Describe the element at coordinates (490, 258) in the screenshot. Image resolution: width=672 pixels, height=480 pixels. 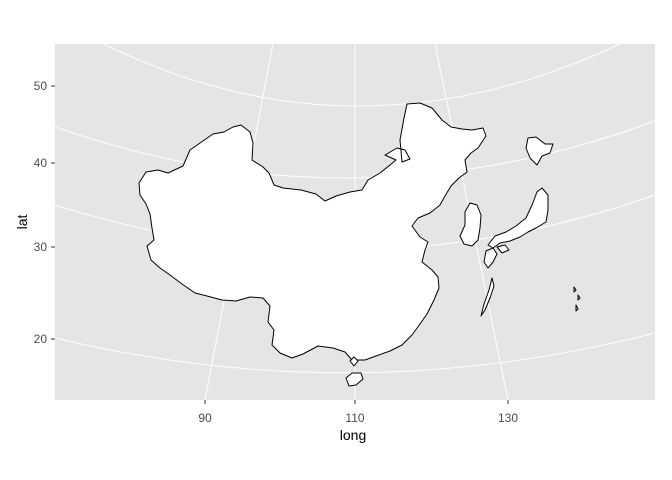
I see `japan-kyushu` at that location.